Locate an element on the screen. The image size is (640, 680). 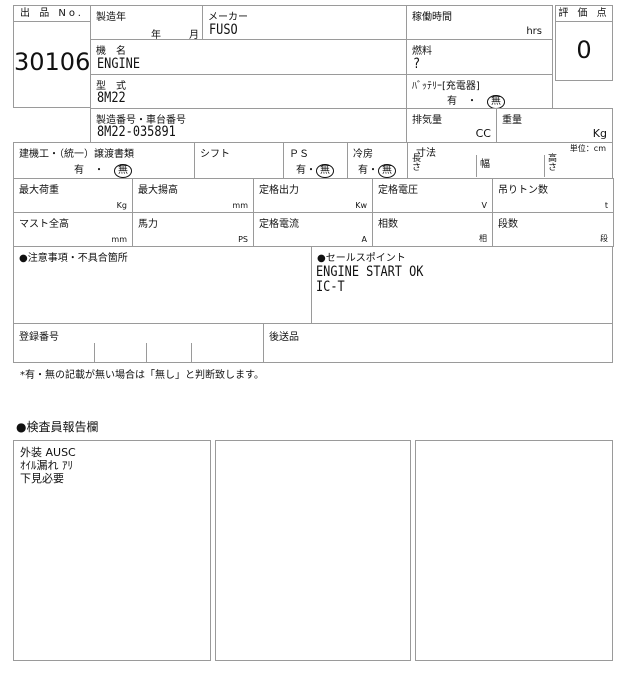
dims-height-label: 高さ is located at coordinates (553, 163).